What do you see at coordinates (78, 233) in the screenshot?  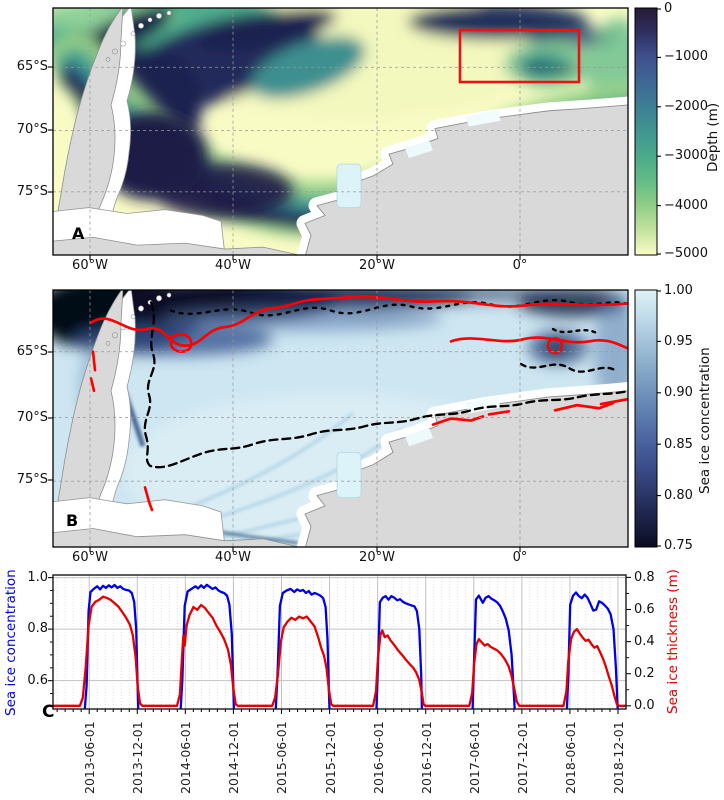 I see `panel-a-letter: A` at bounding box center [78, 233].